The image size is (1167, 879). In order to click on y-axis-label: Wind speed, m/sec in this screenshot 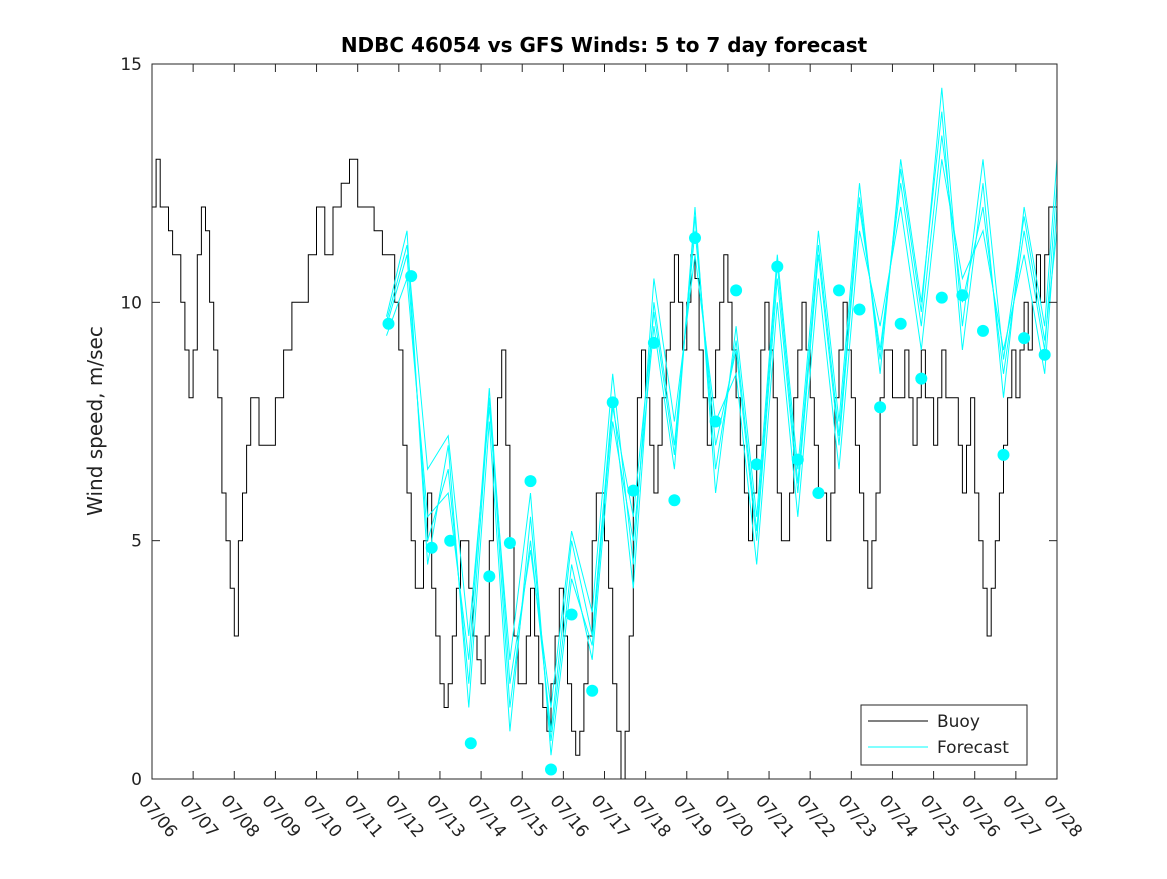, I will do `click(95, 421)`.